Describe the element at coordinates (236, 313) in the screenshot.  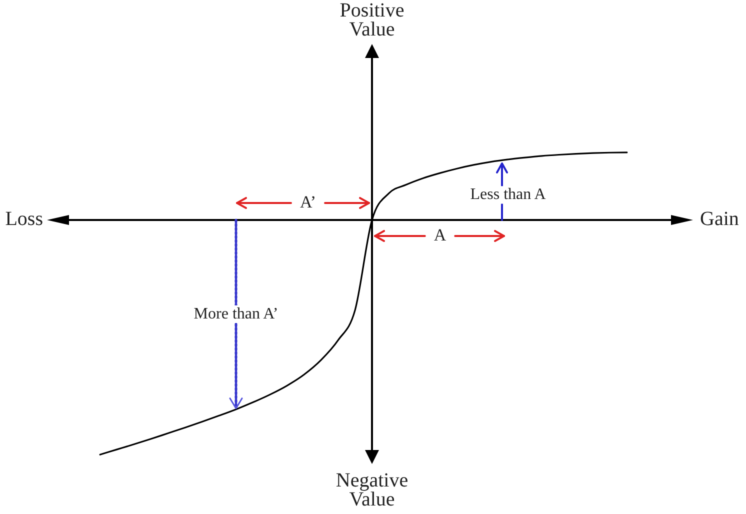
I see `annotation: More than A’` at that location.